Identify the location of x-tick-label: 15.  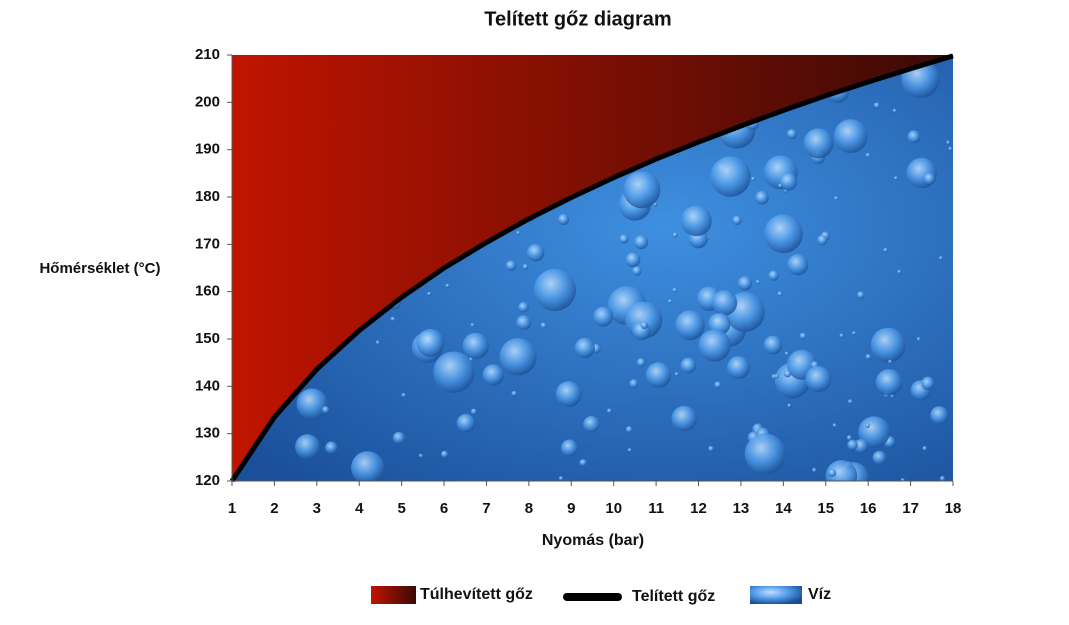
(825, 508).